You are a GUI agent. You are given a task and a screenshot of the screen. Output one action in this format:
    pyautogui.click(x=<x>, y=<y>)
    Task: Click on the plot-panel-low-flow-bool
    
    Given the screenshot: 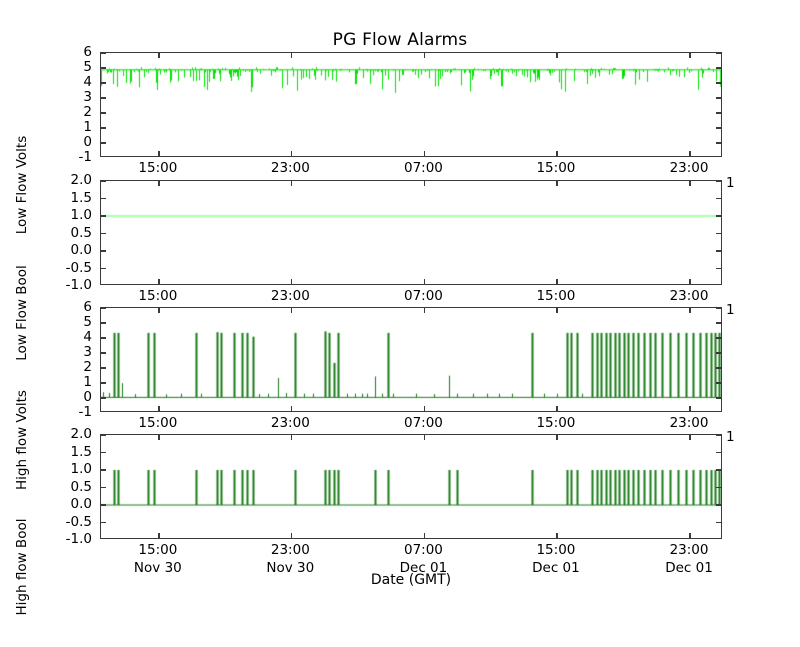 What is the action you would take?
    pyautogui.click(x=411, y=232)
    